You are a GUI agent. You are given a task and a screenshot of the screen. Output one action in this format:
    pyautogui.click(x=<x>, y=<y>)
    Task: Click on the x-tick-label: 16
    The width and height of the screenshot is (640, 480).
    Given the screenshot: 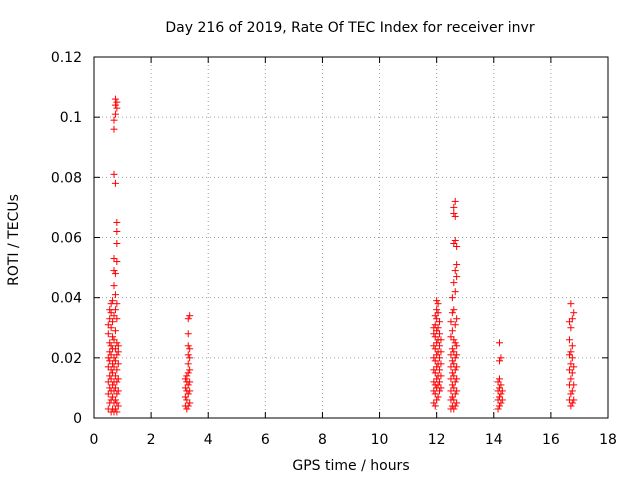 What is the action you would take?
    pyautogui.click(x=551, y=440)
    